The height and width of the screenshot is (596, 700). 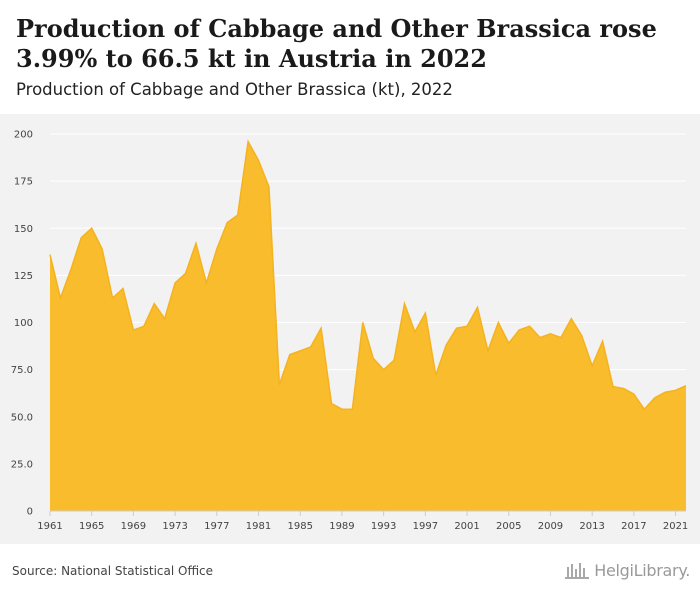 I want to click on x-tick-label: 1985, so click(x=300, y=526).